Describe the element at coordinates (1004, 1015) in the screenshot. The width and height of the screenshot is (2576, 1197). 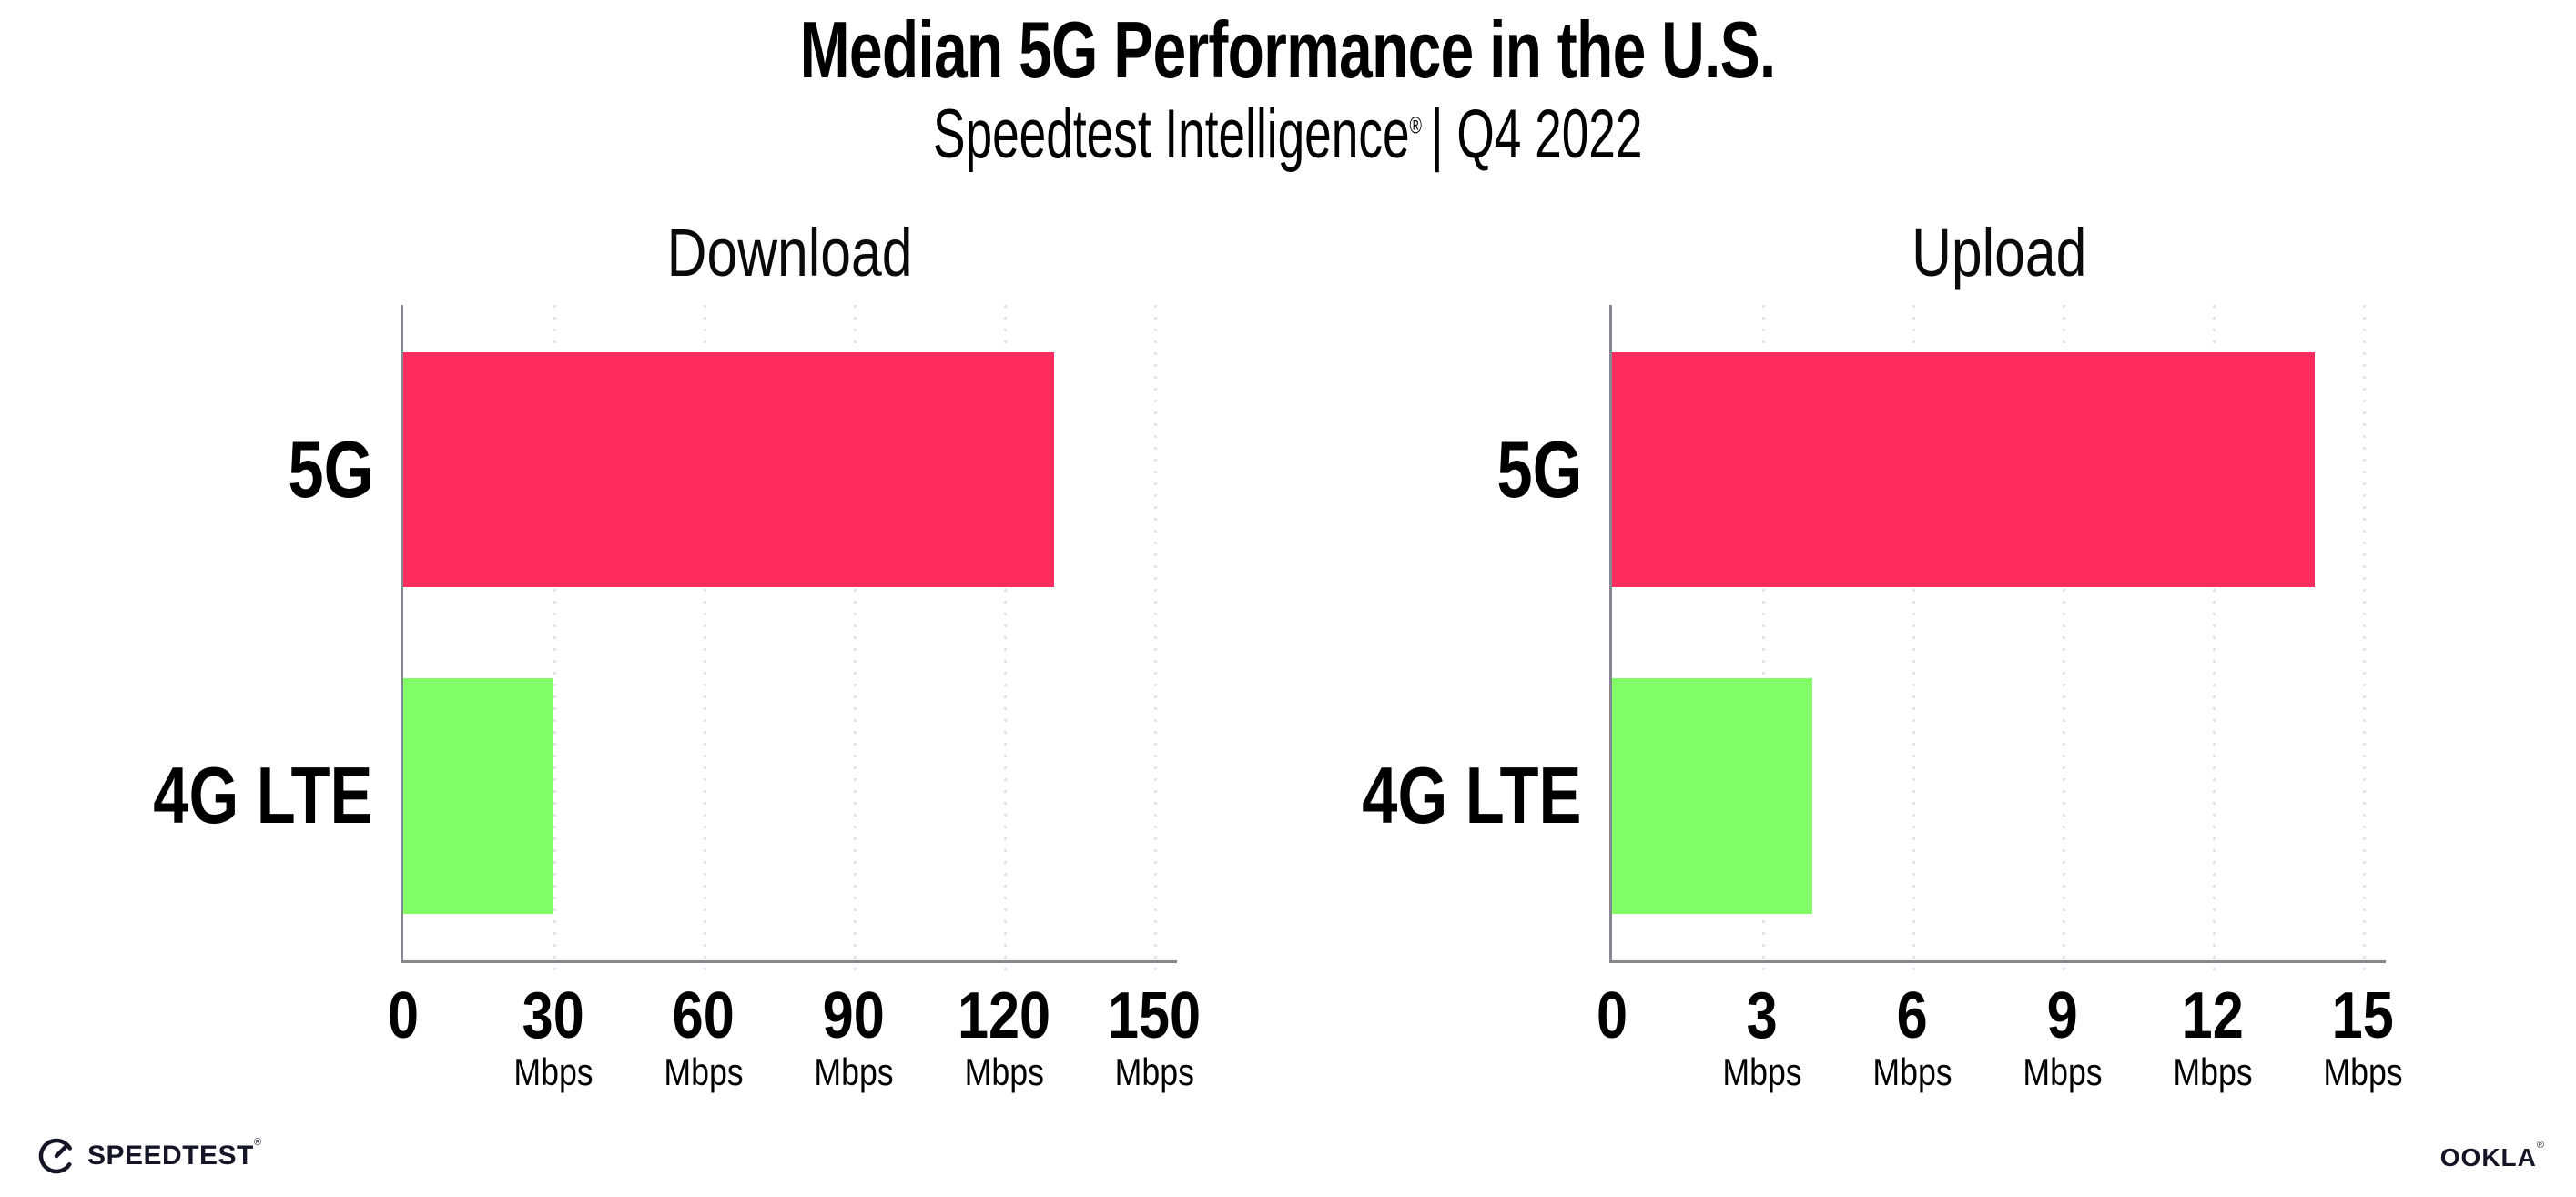
I see `tick-value: 120` at that location.